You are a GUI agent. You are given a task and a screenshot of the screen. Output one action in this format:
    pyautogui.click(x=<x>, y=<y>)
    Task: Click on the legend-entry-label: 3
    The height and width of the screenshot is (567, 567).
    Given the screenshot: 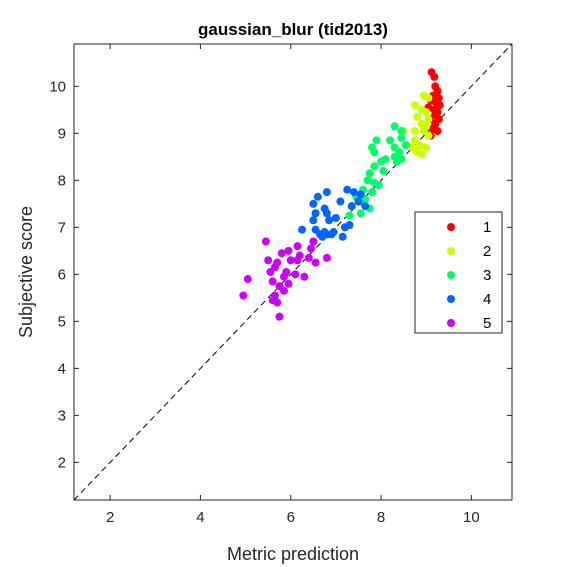 What is the action you would take?
    pyautogui.click(x=487, y=275)
    